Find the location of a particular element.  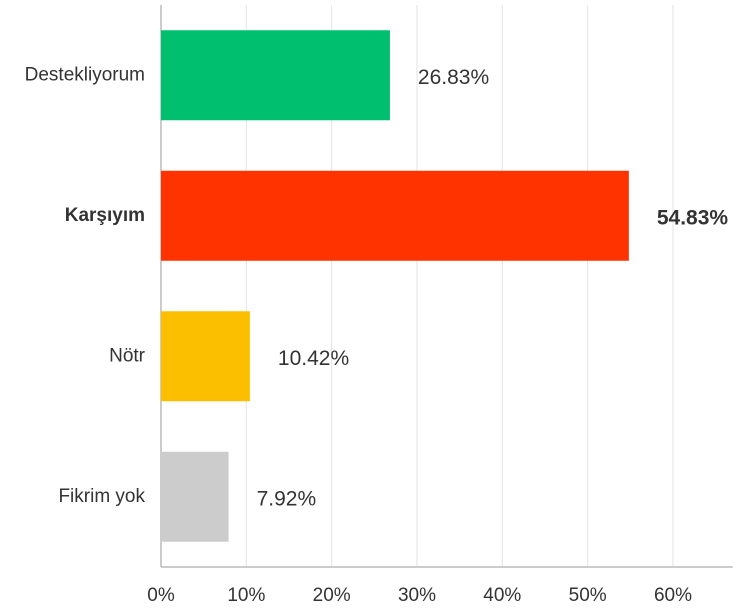

category-label: Nötr is located at coordinates (127, 355).